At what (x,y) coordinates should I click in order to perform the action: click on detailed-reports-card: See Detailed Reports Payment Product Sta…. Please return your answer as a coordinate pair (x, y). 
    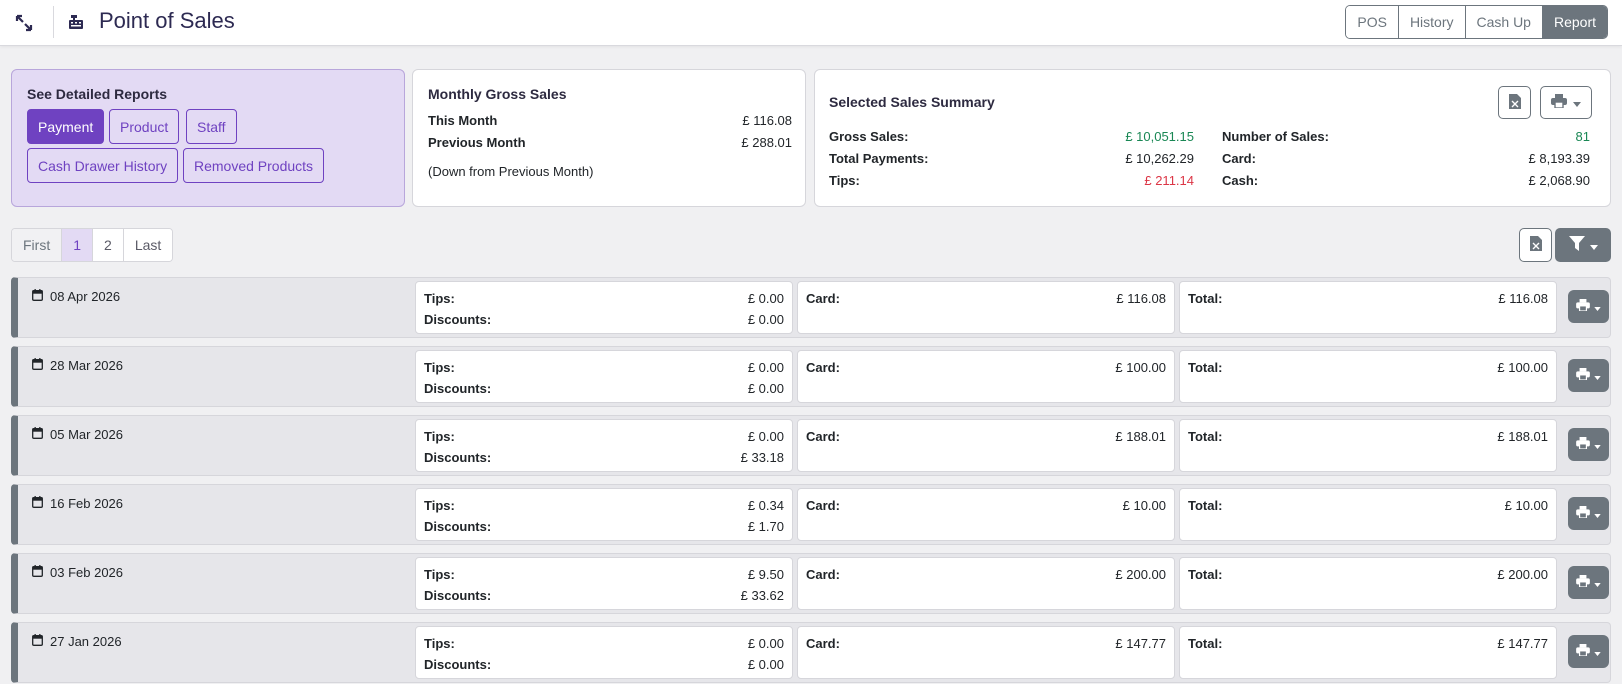
    Looking at the image, I should click on (208, 138).